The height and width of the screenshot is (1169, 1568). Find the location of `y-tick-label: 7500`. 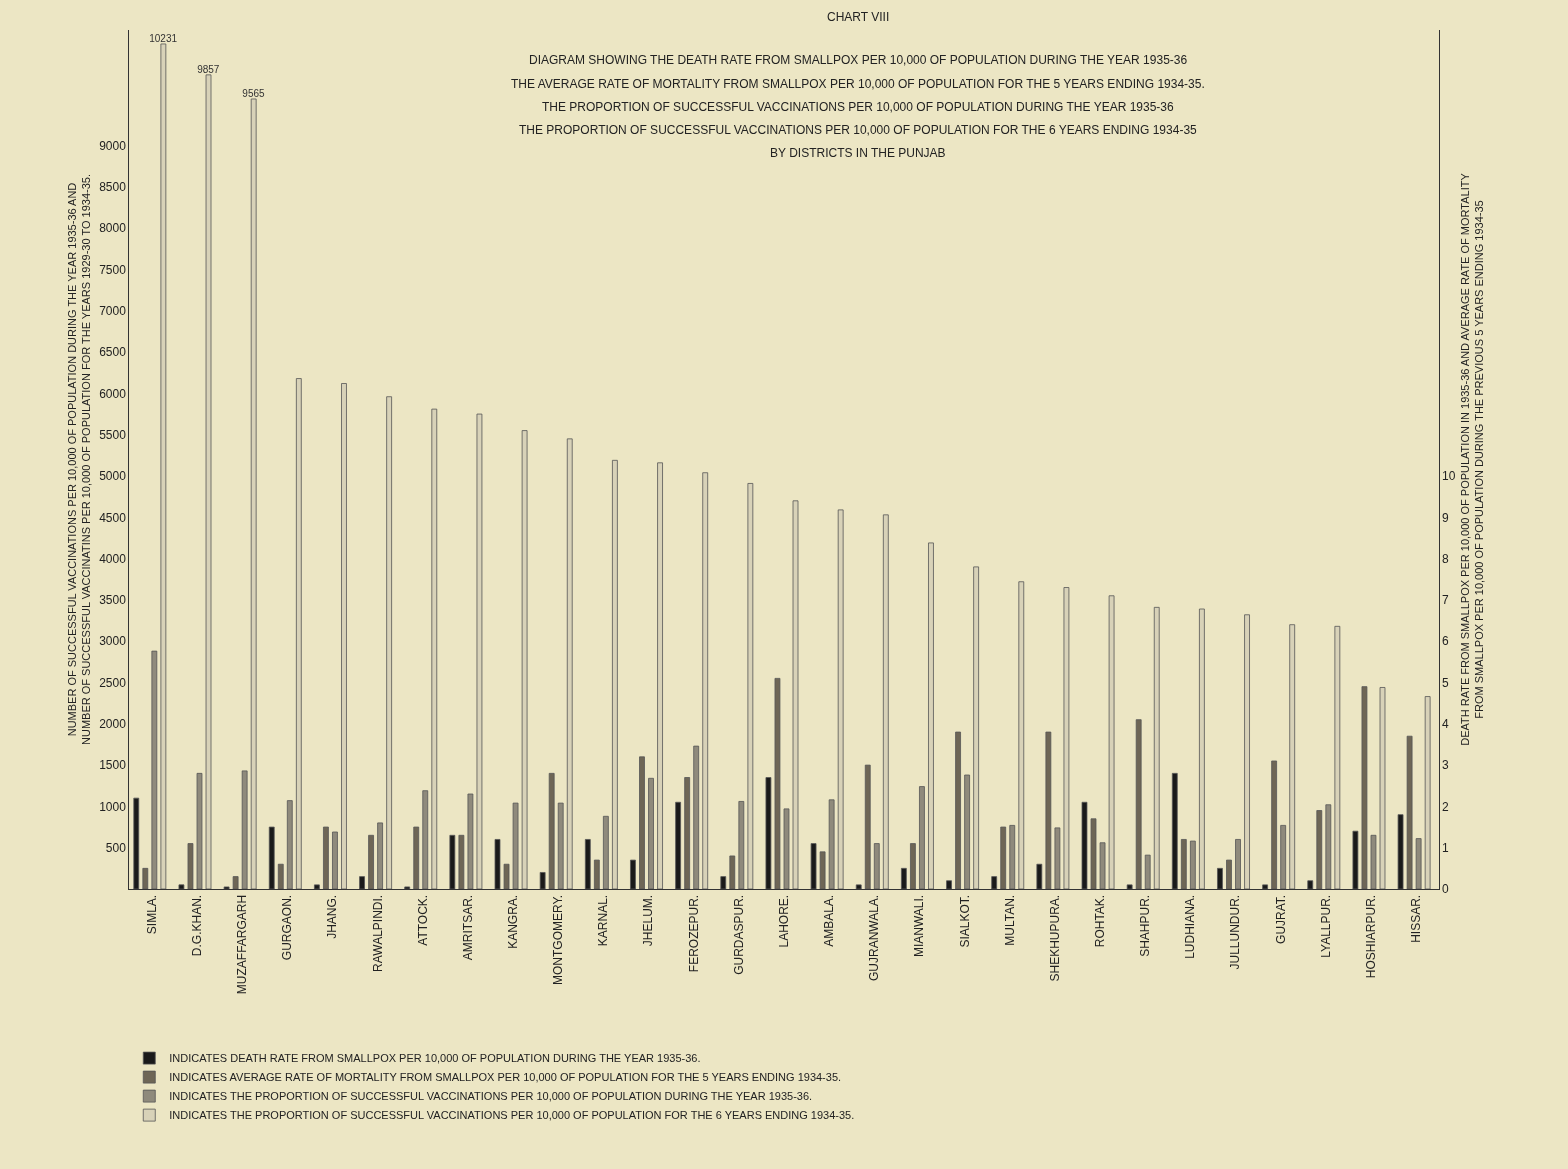

y-tick-label: 7500 is located at coordinates (113, 269).